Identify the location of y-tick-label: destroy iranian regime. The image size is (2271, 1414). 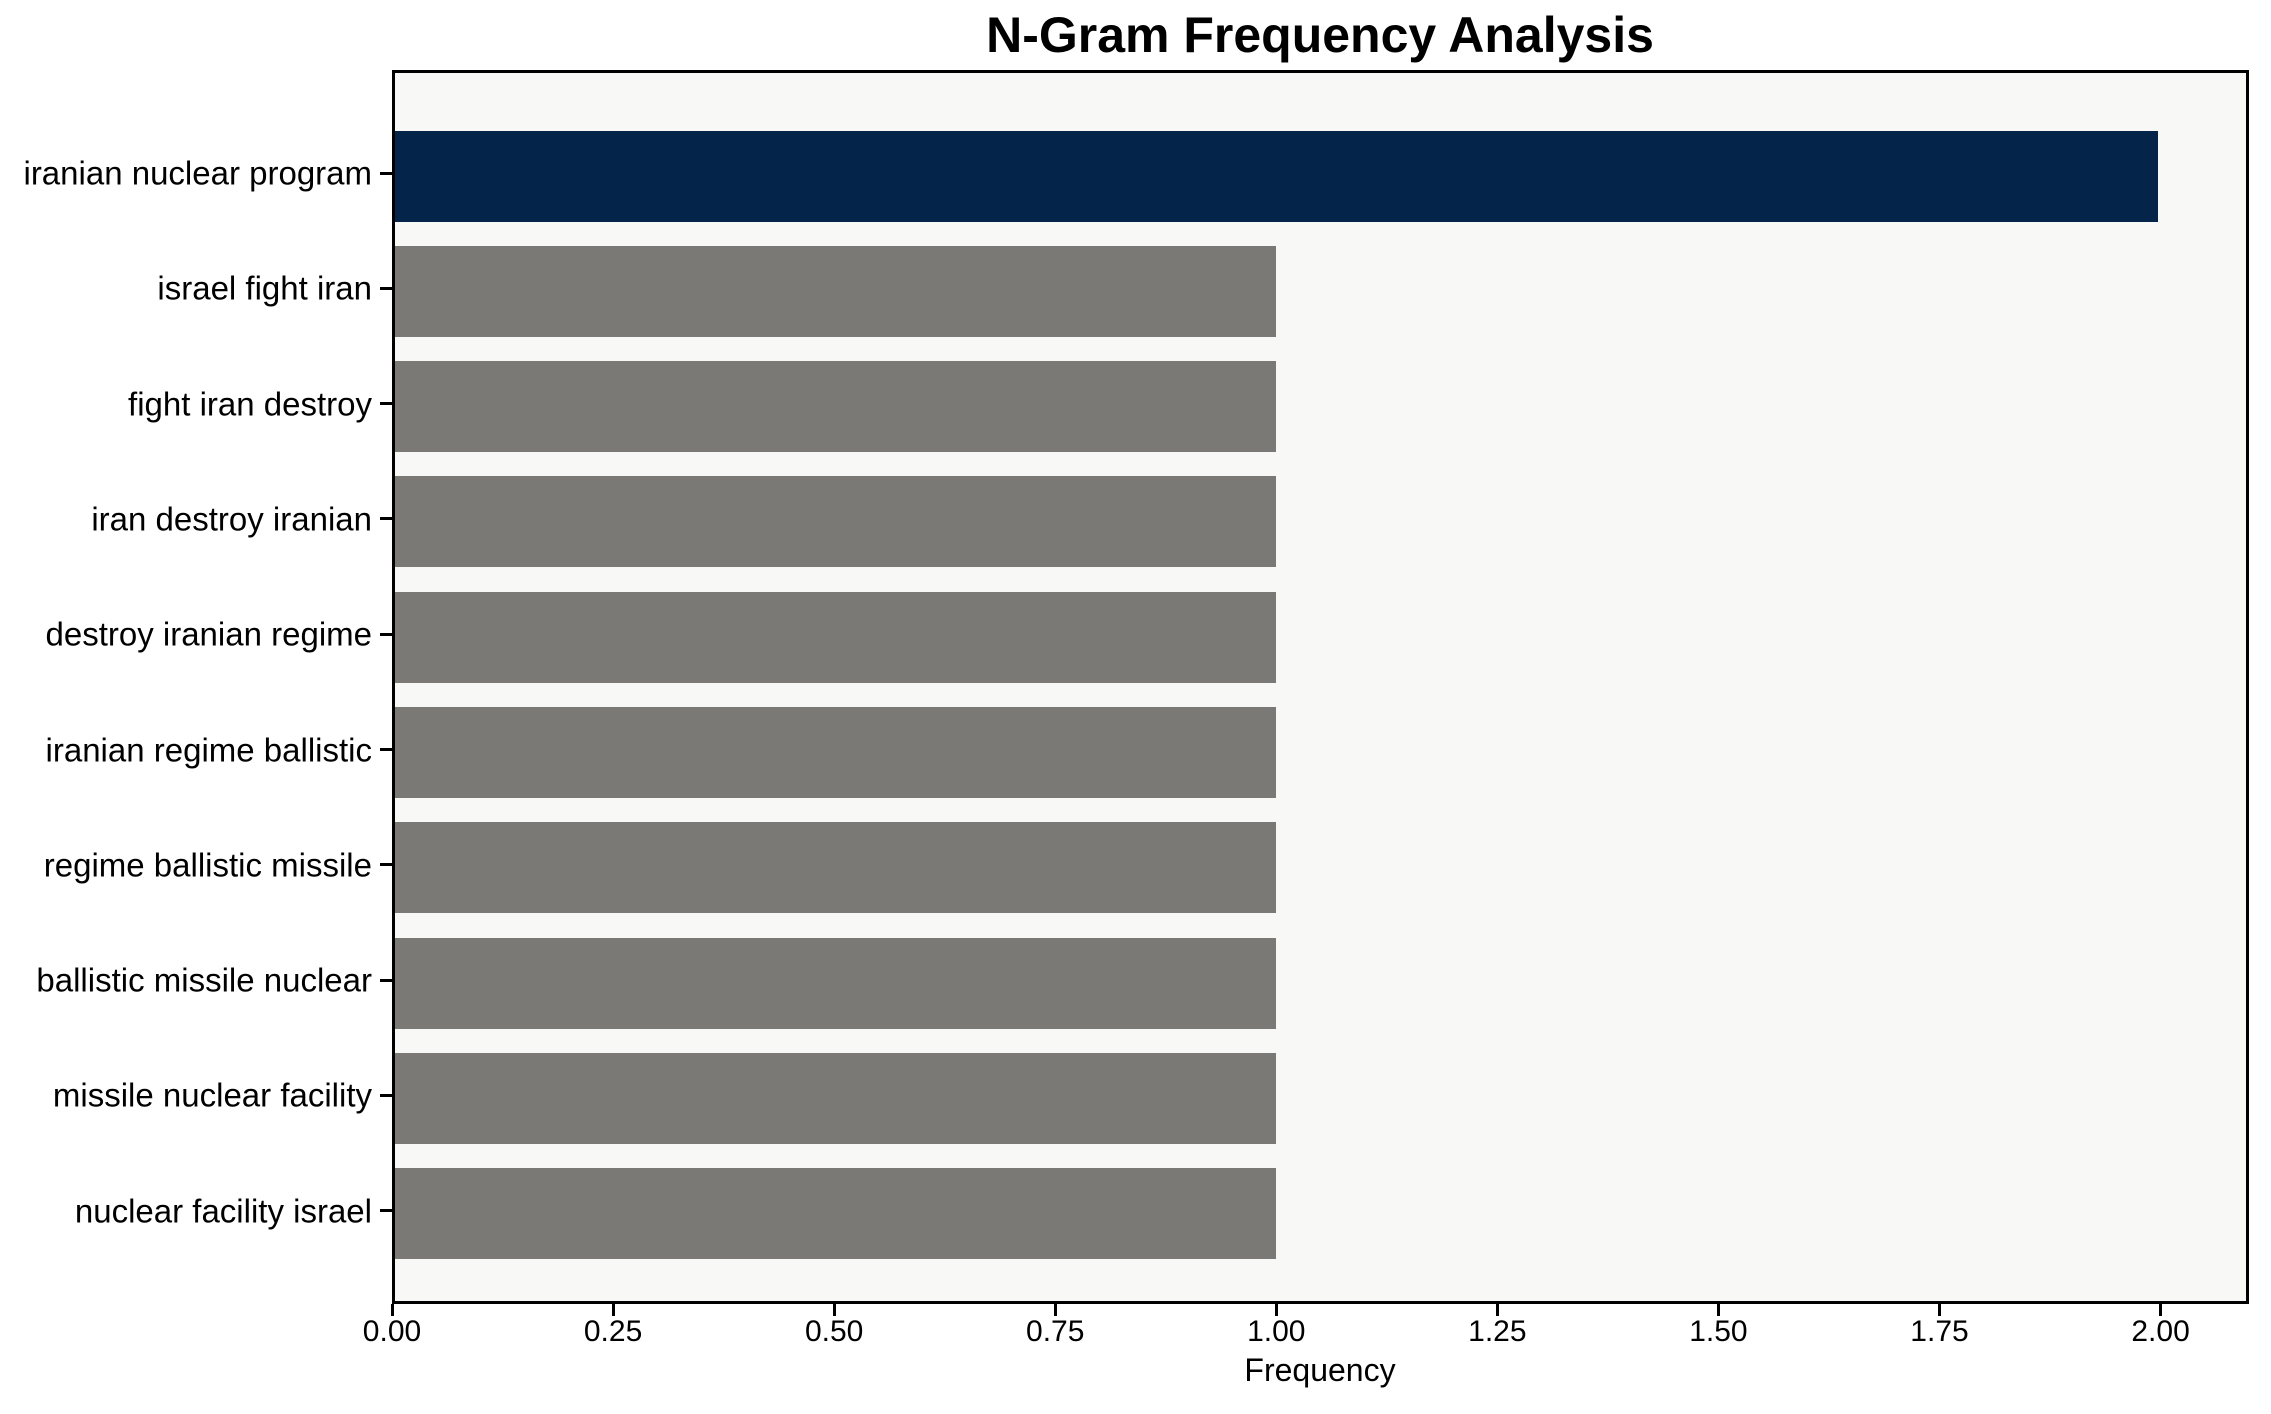
(209, 634).